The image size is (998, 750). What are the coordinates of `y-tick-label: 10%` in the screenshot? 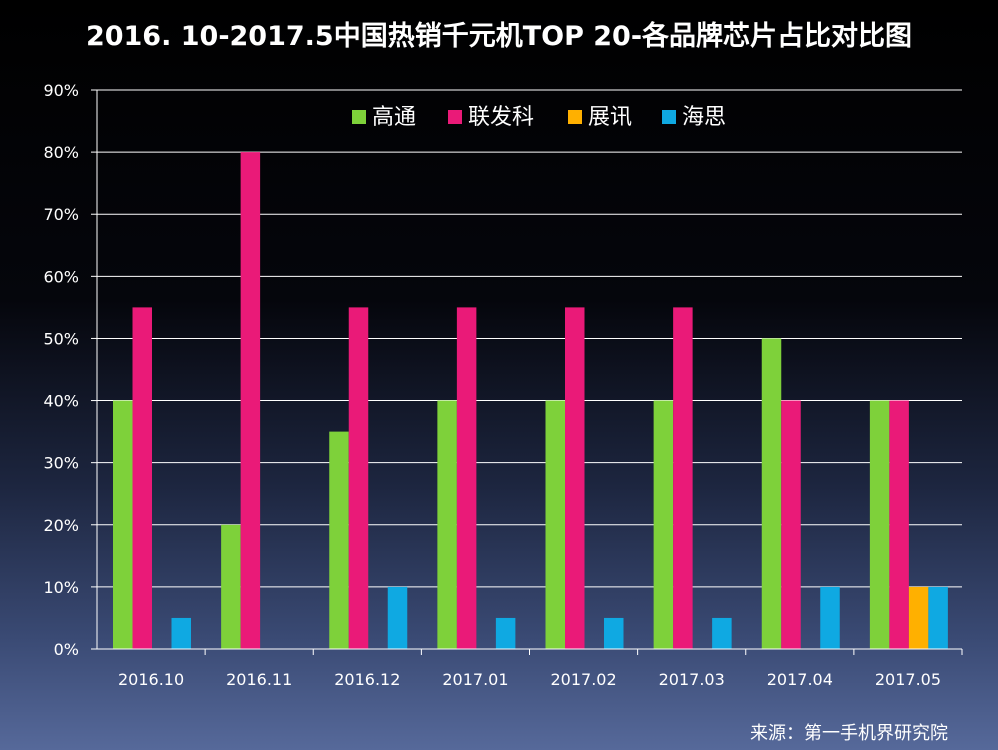 It's located at (61, 587).